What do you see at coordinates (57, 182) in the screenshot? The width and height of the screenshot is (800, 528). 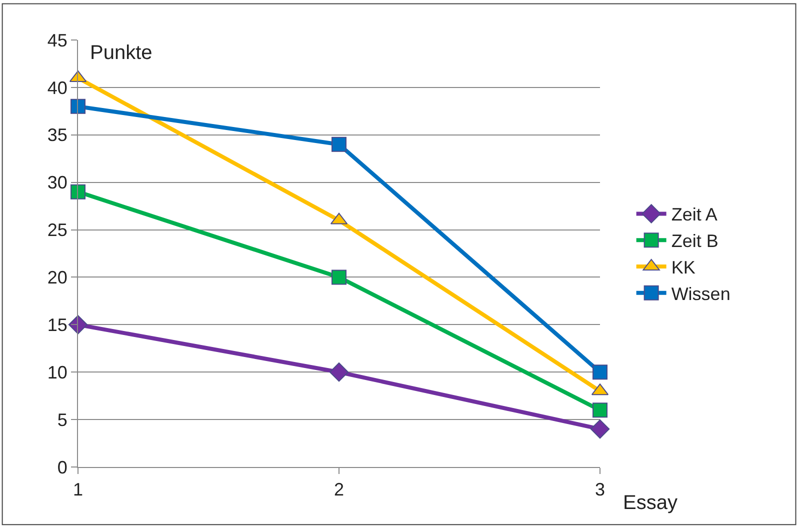 I see `y-tick-label: 30` at bounding box center [57, 182].